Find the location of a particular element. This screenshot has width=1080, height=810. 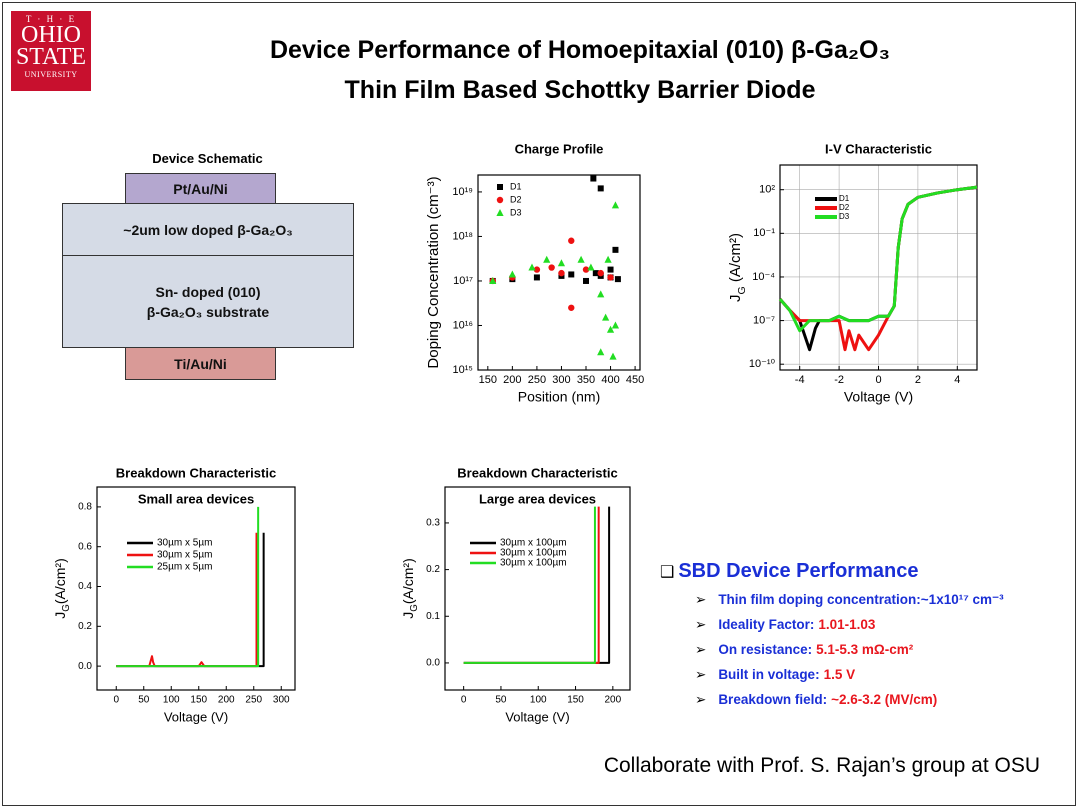

x-tick-label: 300 is located at coordinates (561, 380).